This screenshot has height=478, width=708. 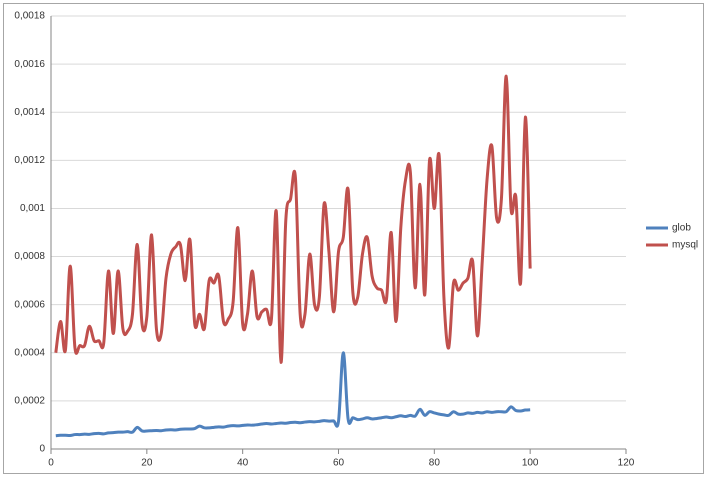 What do you see at coordinates (29, 64) in the screenshot?
I see `y-tick-label: 0,0016` at bounding box center [29, 64].